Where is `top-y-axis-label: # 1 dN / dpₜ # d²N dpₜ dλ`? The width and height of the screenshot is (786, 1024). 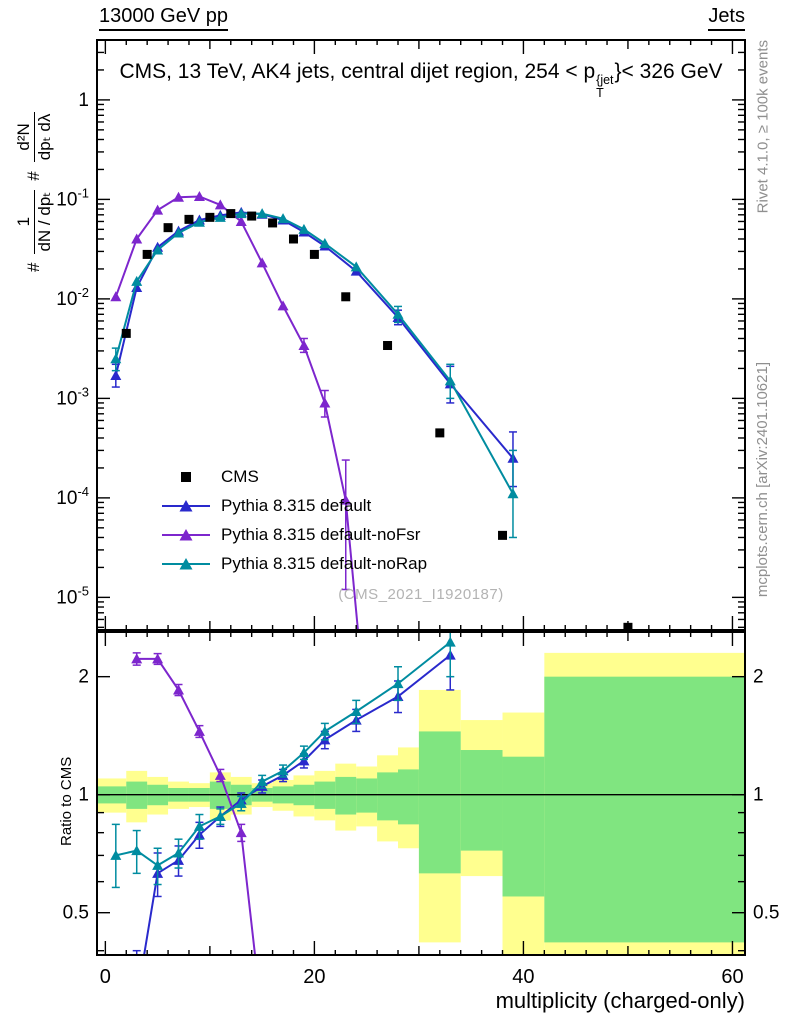
top-y-axis-label: # 1 dN / dpₜ # d²N dpₜ dλ is located at coordinates (34, 191).